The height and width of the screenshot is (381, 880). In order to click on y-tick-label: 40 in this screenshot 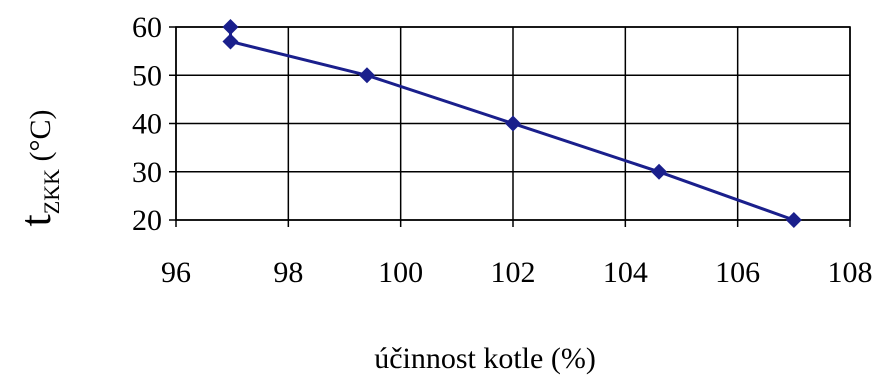, I will do `click(147, 124)`.